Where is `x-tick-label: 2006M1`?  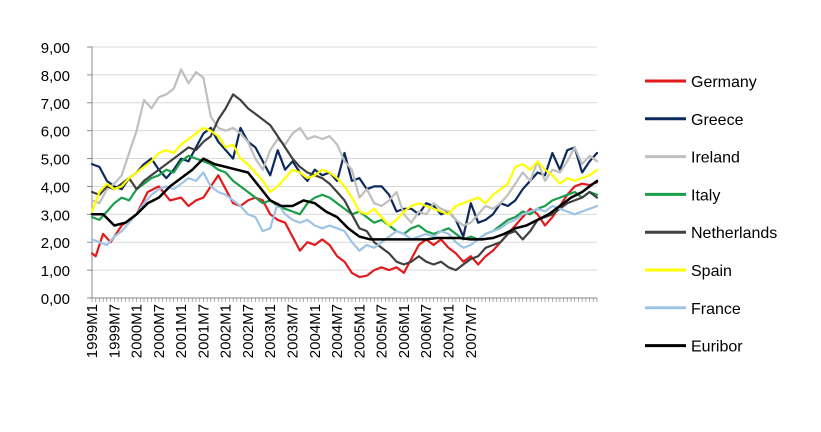
x-tick-label: 2006M1 is located at coordinates (404, 331).